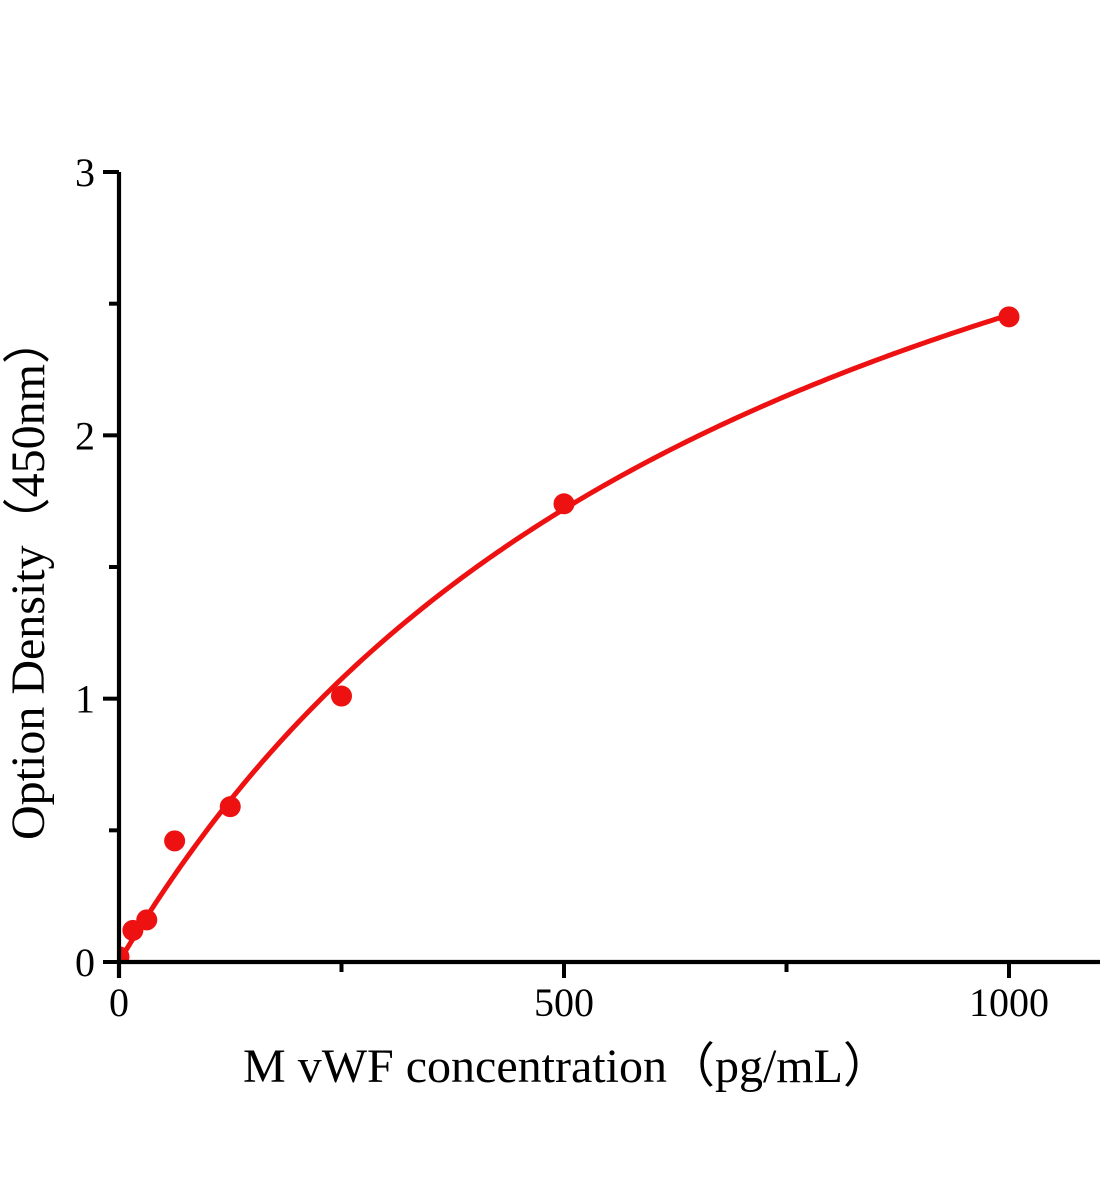 The image size is (1104, 1200). What do you see at coordinates (85, 699) in the screenshot?
I see `y-tick-label: 1` at bounding box center [85, 699].